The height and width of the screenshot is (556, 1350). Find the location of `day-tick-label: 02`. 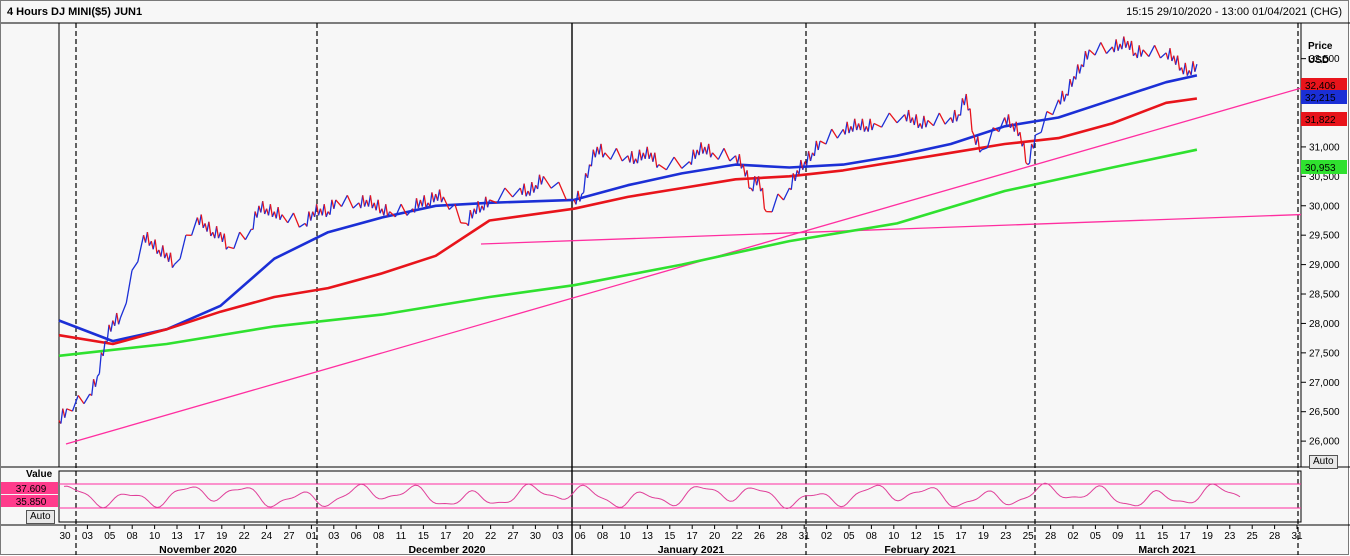

day-tick-label: 02 is located at coordinates (1073, 536).